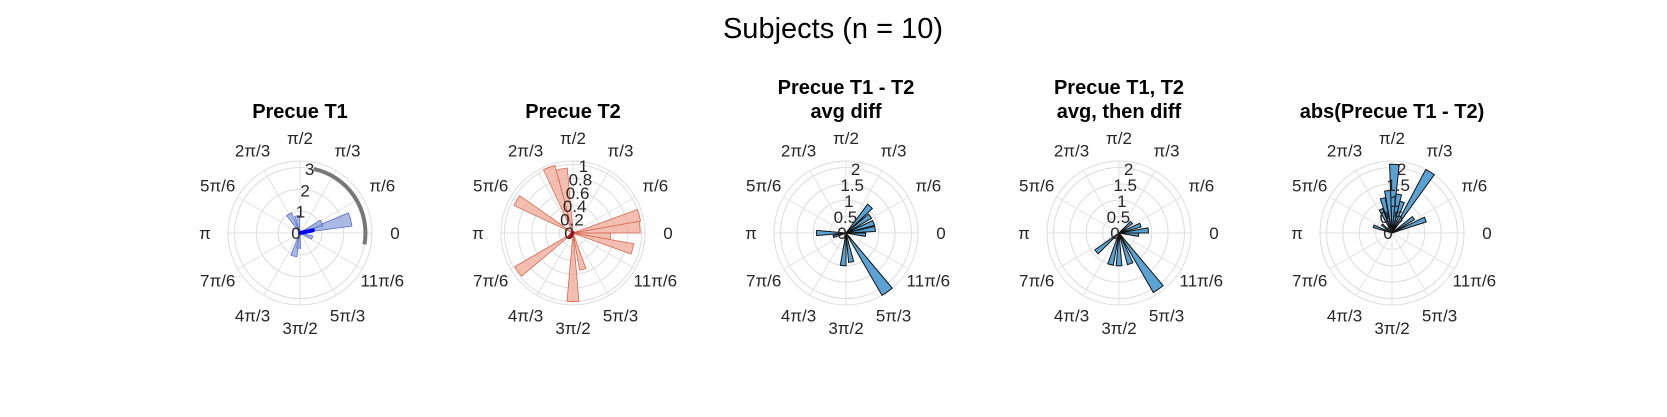  Describe the element at coordinates (1474, 186) in the screenshot. I see `angle-tick-label: π/6` at that location.